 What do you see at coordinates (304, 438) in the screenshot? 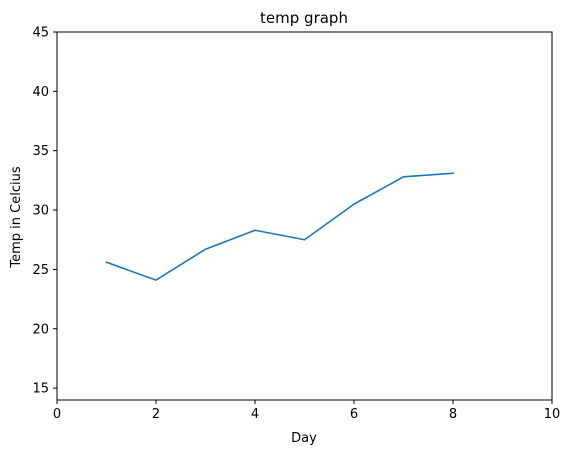
I see `x-axis-label: Day` at bounding box center [304, 438].